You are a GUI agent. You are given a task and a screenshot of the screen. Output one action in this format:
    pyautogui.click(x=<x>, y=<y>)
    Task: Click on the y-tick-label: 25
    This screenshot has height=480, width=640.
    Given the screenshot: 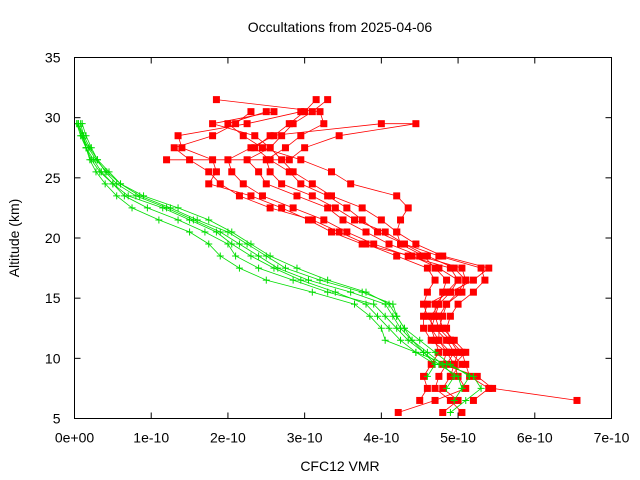 What is the action you would take?
    pyautogui.click(x=53, y=178)
    